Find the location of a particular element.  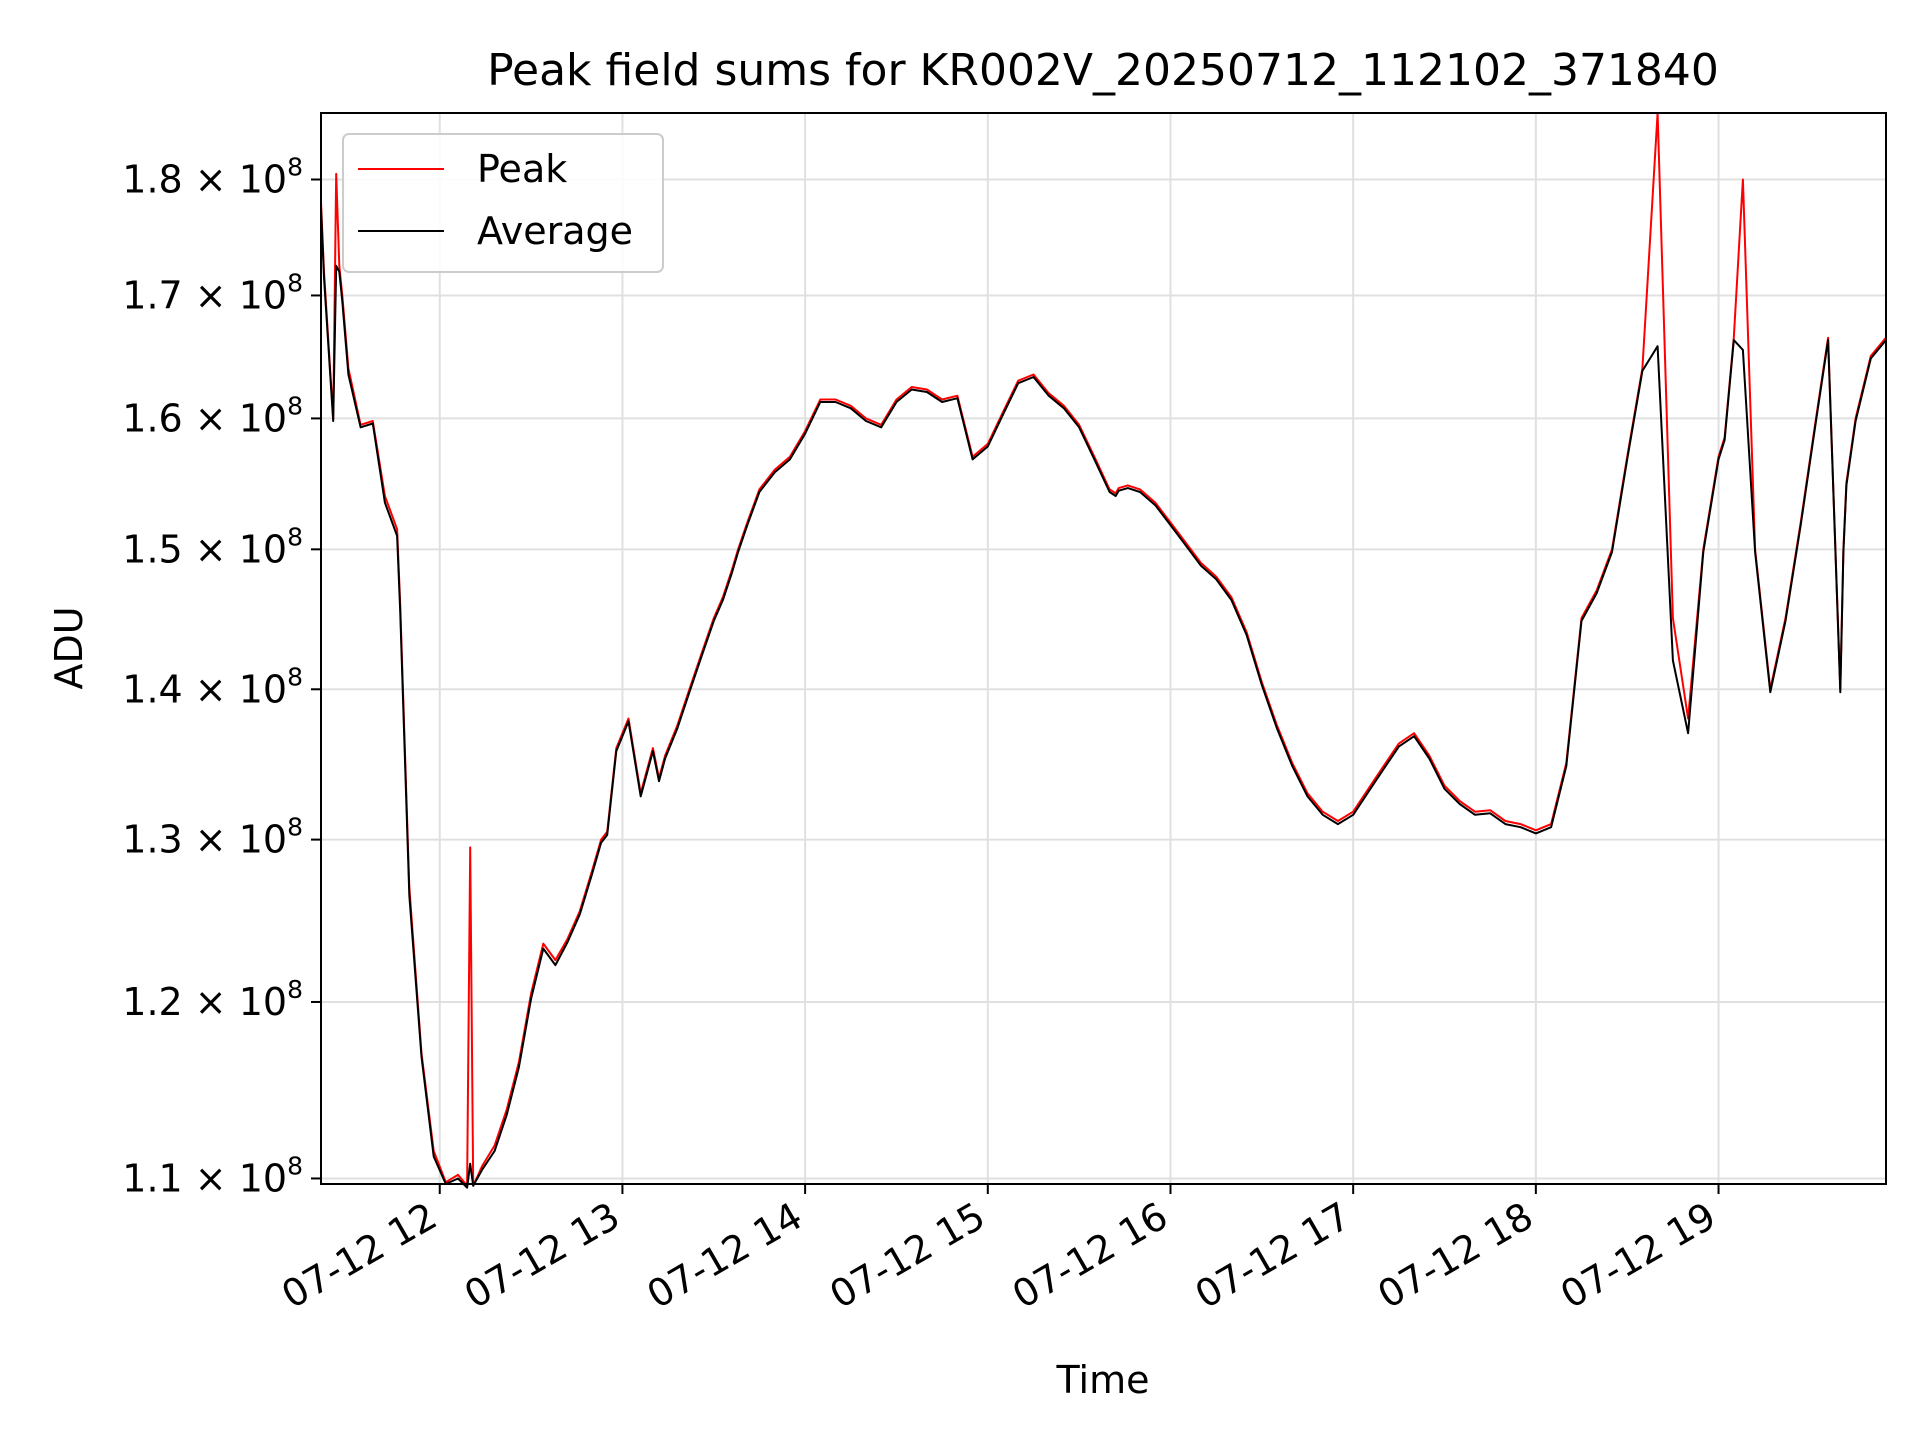

y-tick-label: 1.5 × 108 is located at coordinates (212, 546).